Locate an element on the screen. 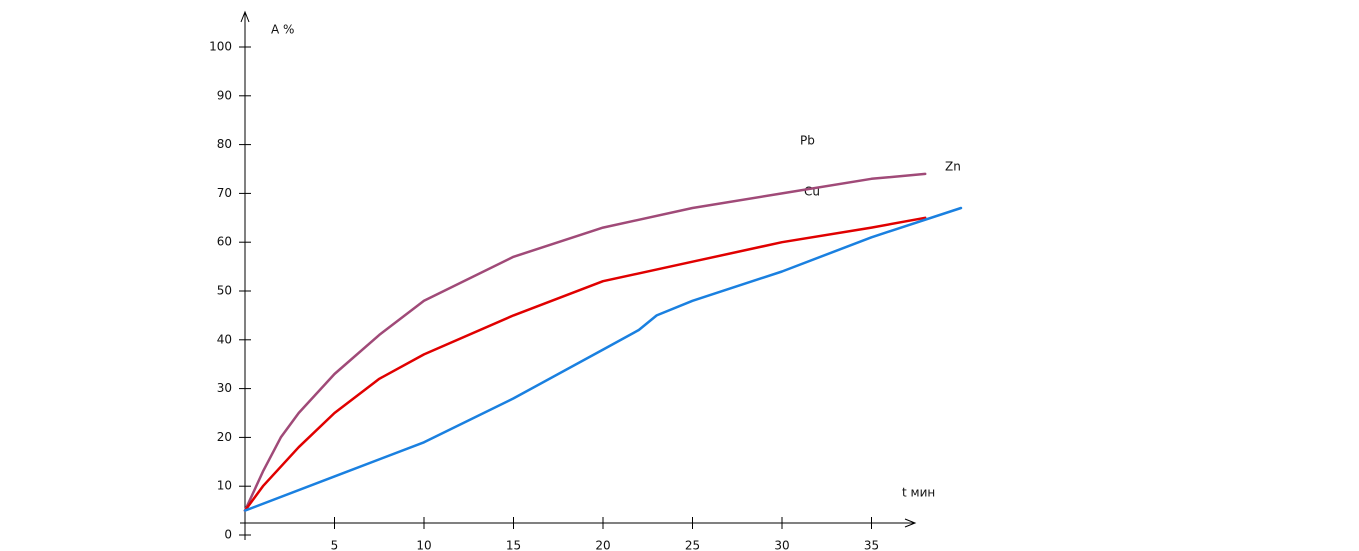  x-tick-label: 10 is located at coordinates (423, 545).